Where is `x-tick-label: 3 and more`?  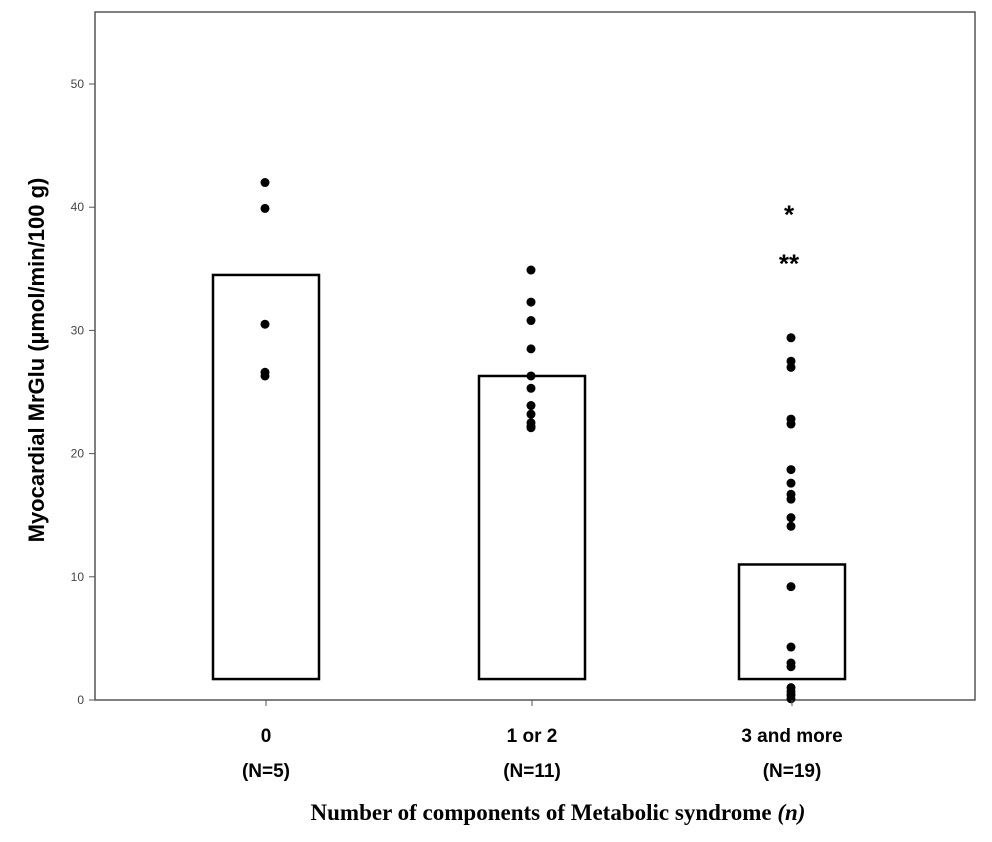 x-tick-label: 3 and more is located at coordinates (791, 736).